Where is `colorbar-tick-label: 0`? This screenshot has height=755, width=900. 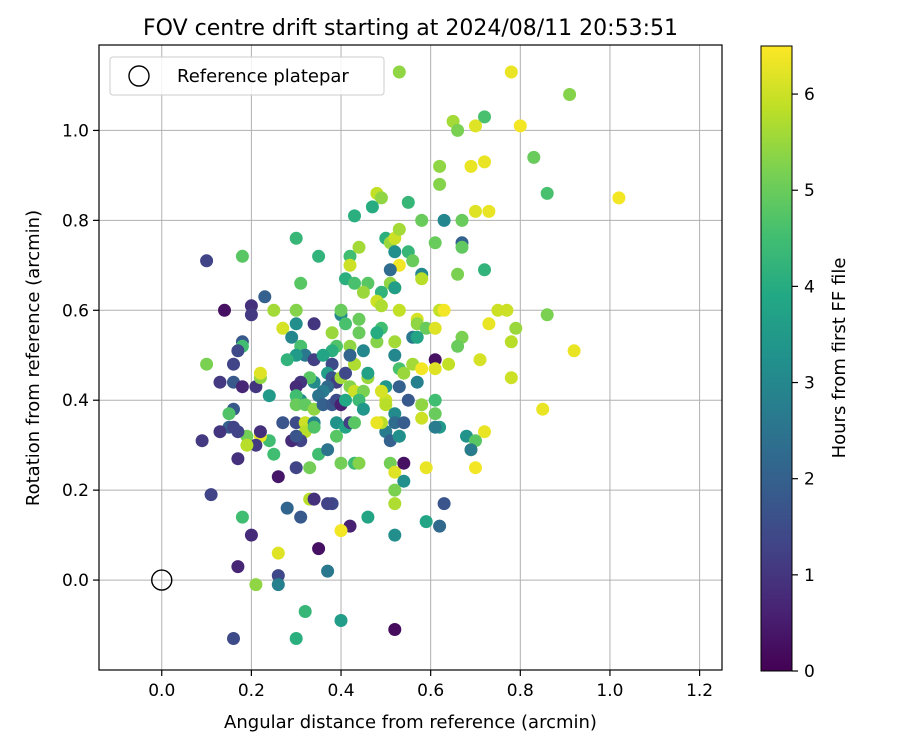 colorbar-tick-label: 0 is located at coordinates (809, 672).